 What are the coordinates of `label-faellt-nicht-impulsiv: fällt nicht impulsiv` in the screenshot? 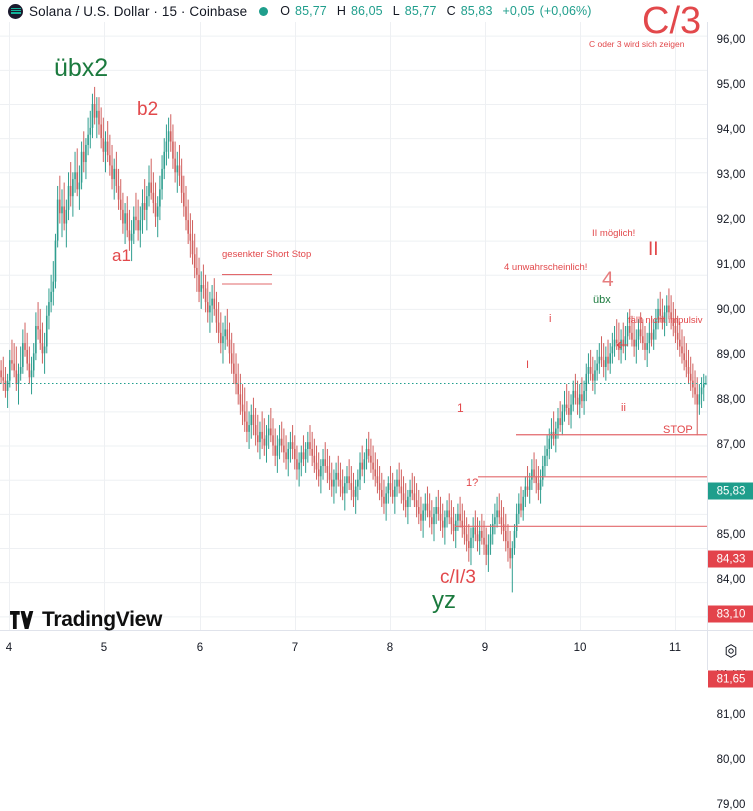 It's located at (665, 320).